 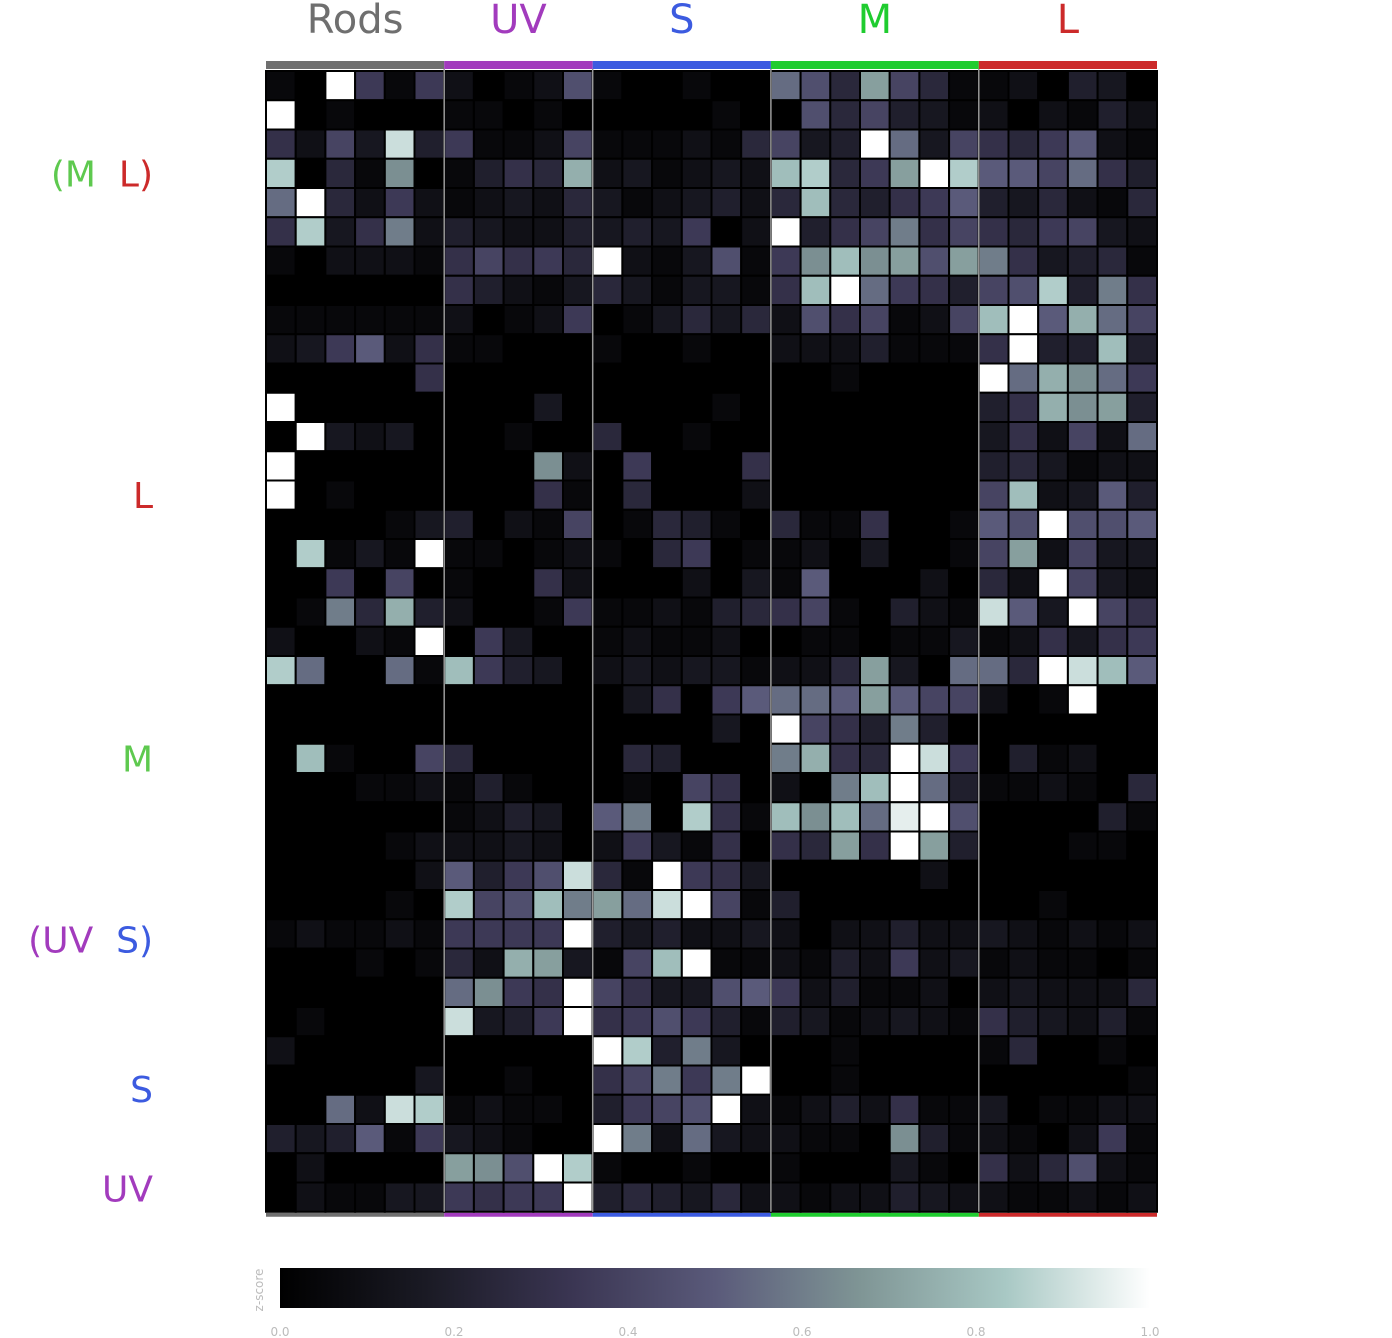 I want to click on row-label: UV, so click(x=127, y=1189).